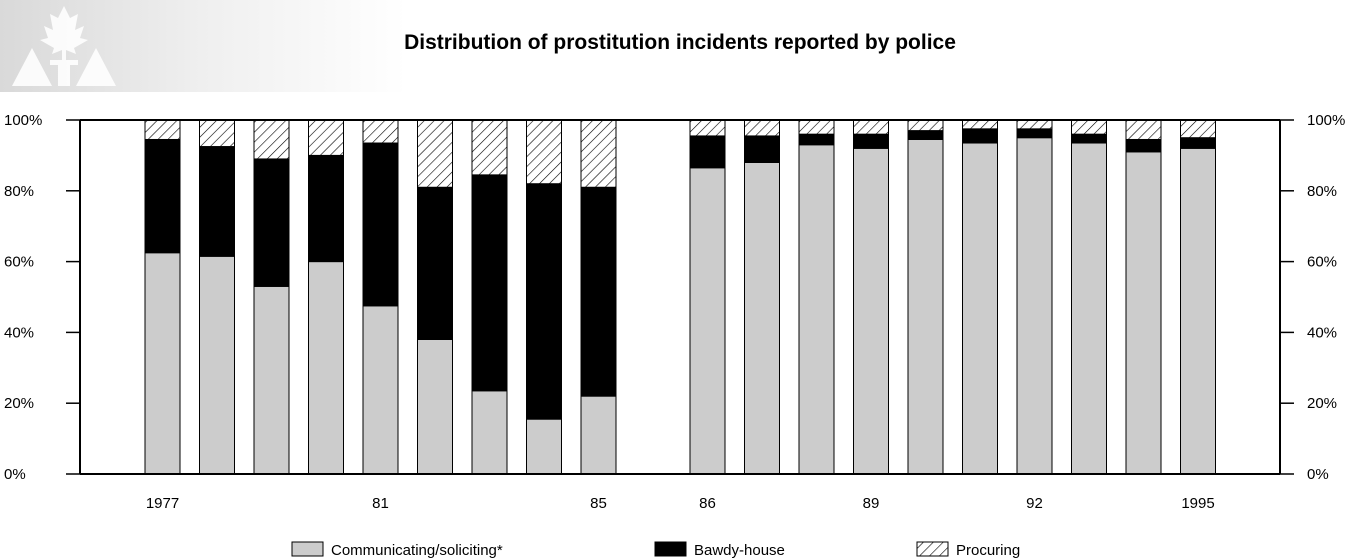  Describe the element at coordinates (1326, 120) in the screenshot. I see `y-tick-label-right: 100%` at that location.